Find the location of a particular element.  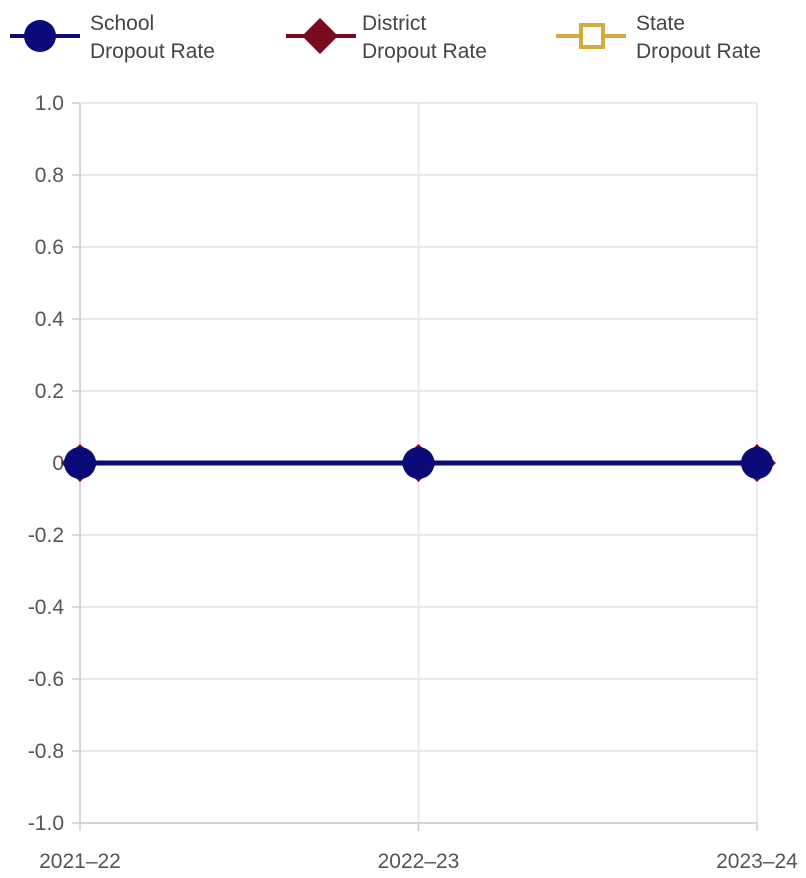

x-tick-label: 2022–23 is located at coordinates (419, 861).